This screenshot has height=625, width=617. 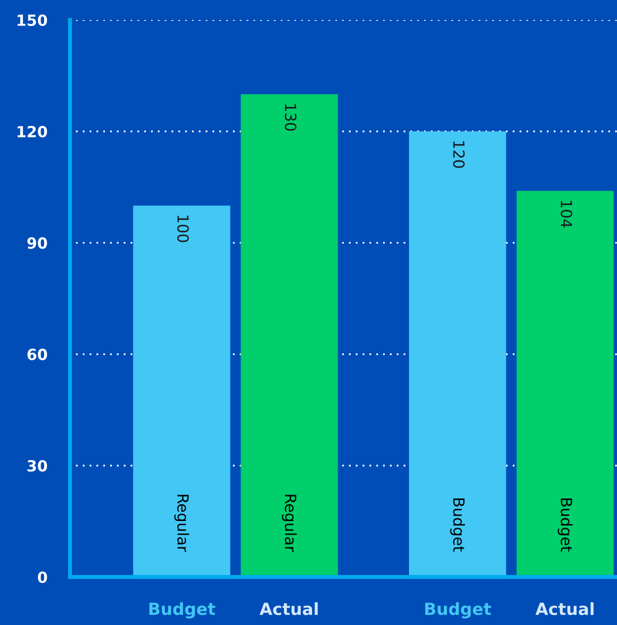 I want to click on y-tick-label: 60, so click(x=37, y=354).